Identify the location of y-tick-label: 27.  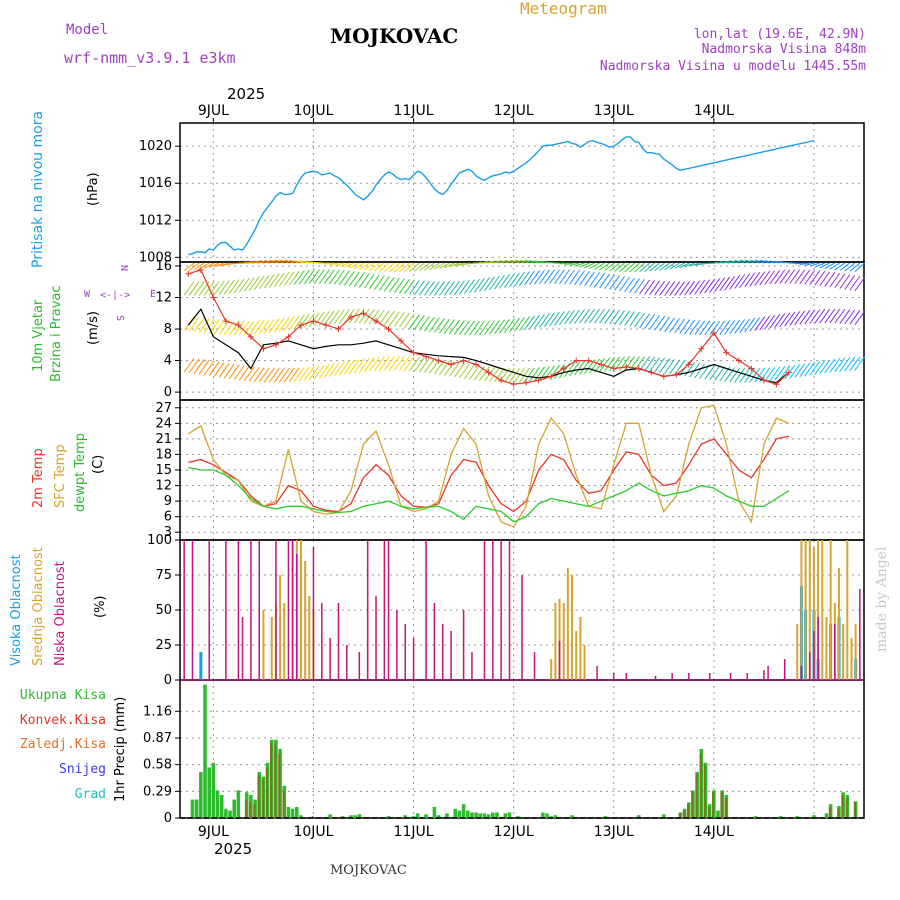
(163, 408).